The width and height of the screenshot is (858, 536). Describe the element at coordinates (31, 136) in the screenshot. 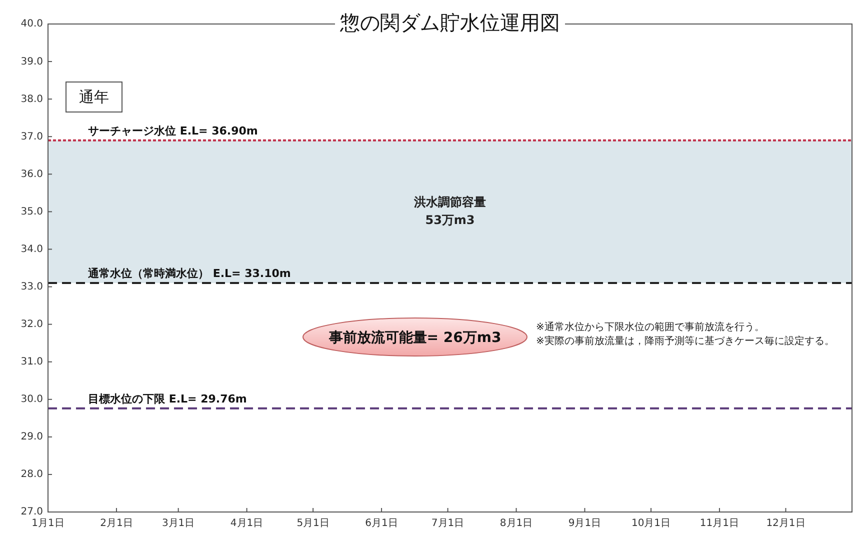

I see `y-tick-label: 37.0` at that location.